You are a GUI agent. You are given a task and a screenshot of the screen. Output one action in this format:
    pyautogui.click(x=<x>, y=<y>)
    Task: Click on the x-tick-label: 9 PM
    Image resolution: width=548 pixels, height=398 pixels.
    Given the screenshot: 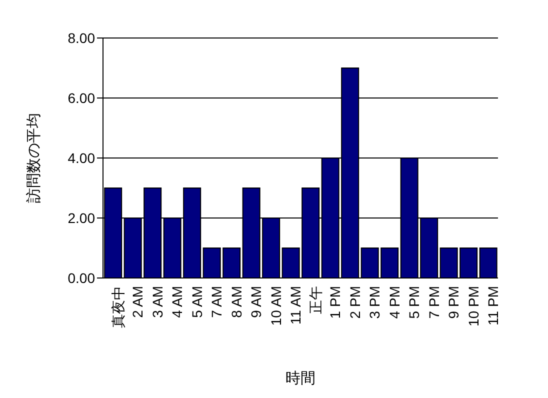 What is the action you would take?
    pyautogui.click(x=454, y=302)
    